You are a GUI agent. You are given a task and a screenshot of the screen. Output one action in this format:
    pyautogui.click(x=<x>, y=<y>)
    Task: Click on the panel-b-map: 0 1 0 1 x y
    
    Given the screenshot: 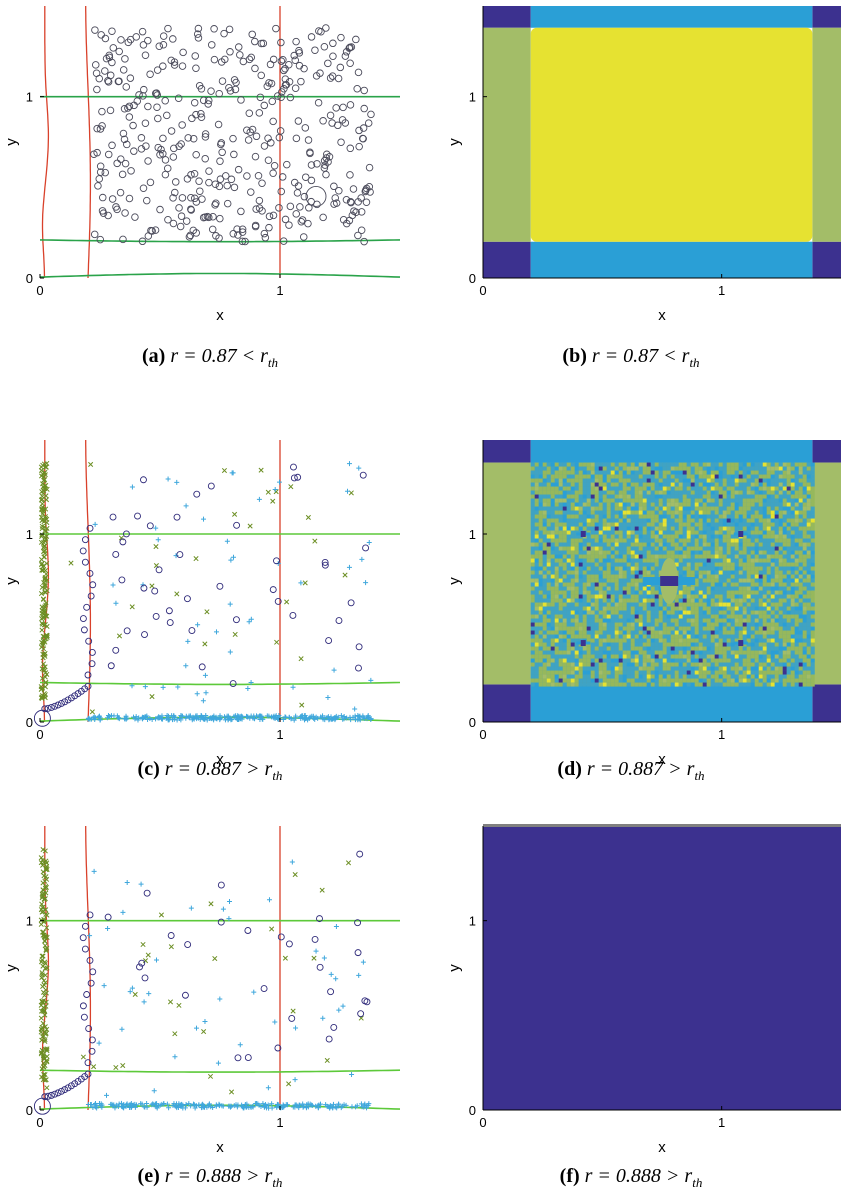 What is the action you would take?
    pyautogui.click(x=631, y=165)
    